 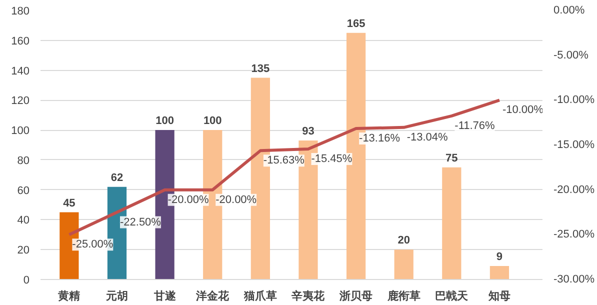 What do you see at coordinates (574, 280) in the screenshot?
I see `y2-tick-label: -30.00%` at bounding box center [574, 280].